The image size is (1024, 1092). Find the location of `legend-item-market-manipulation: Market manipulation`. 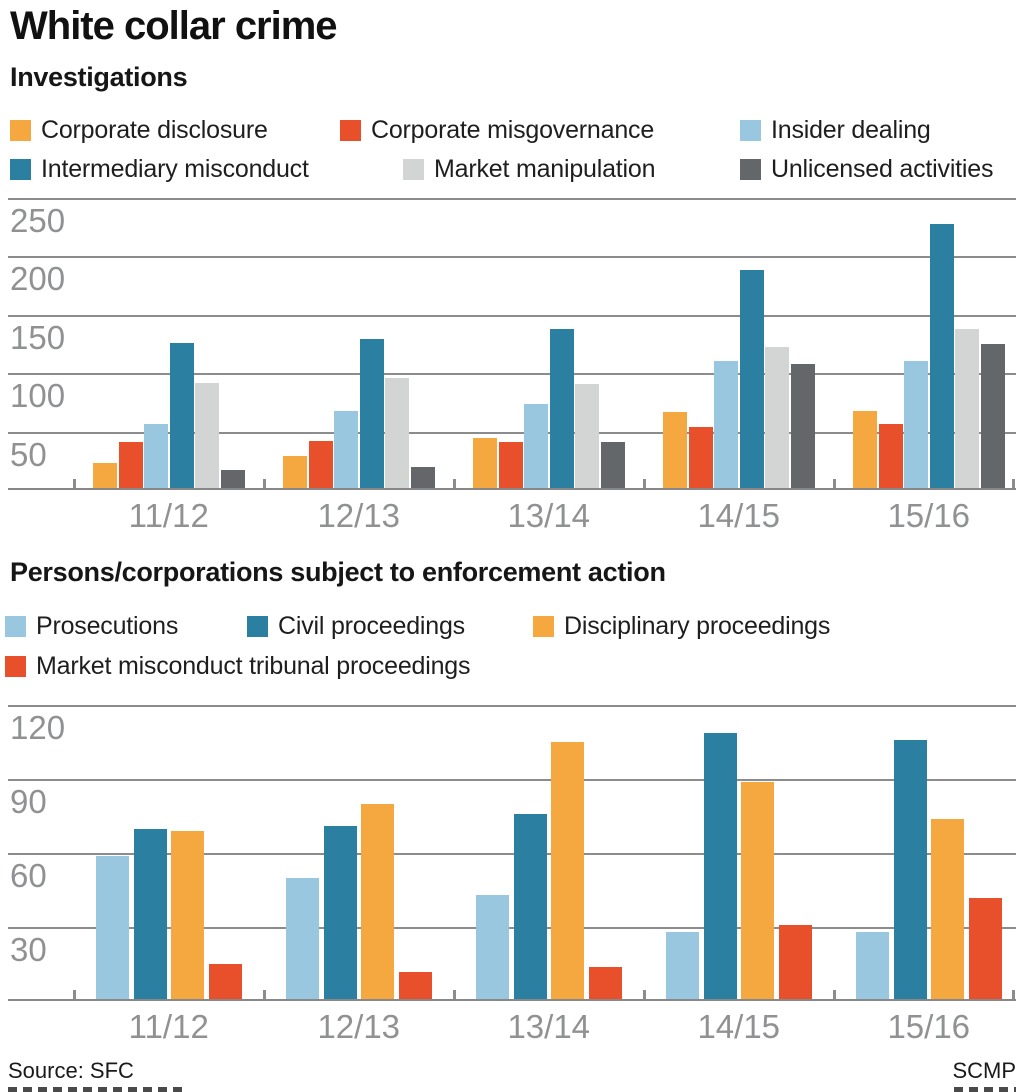

legend-item-market-manipulation: Market manipulation is located at coordinates (529, 169).